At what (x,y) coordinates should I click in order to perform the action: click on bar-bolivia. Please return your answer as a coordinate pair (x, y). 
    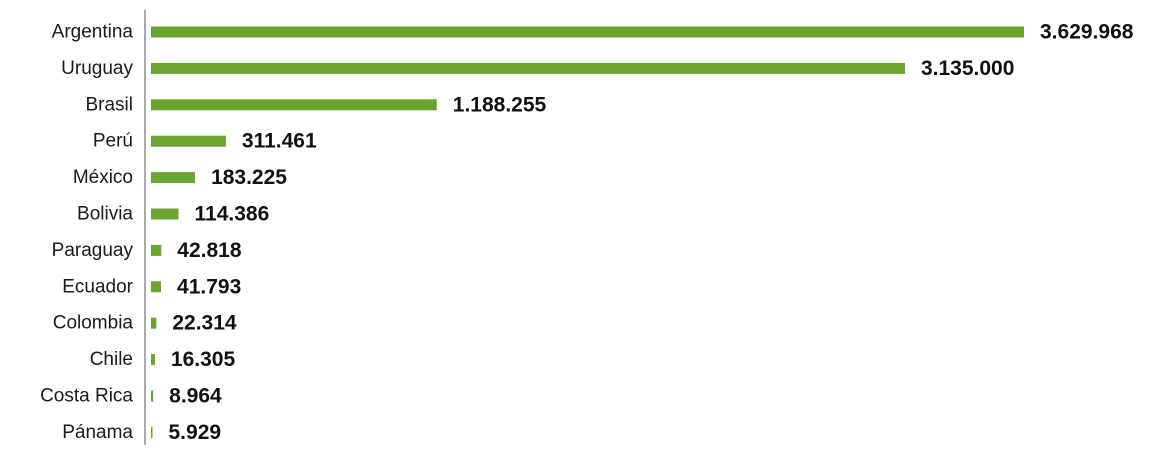
    Looking at the image, I should click on (165, 214).